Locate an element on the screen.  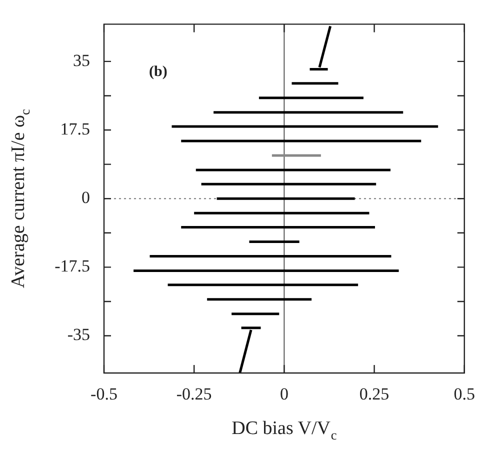
y-axis-title: Average current πI/e ωc is located at coordinates (20, 198).